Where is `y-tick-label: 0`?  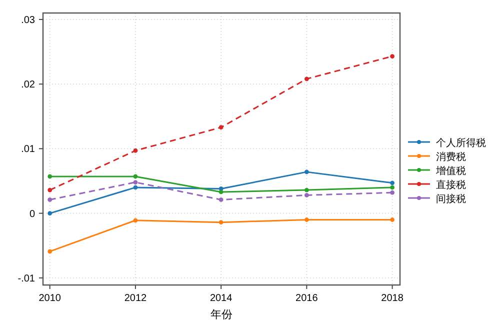
y-tick-label: 0 is located at coordinates (32, 214).